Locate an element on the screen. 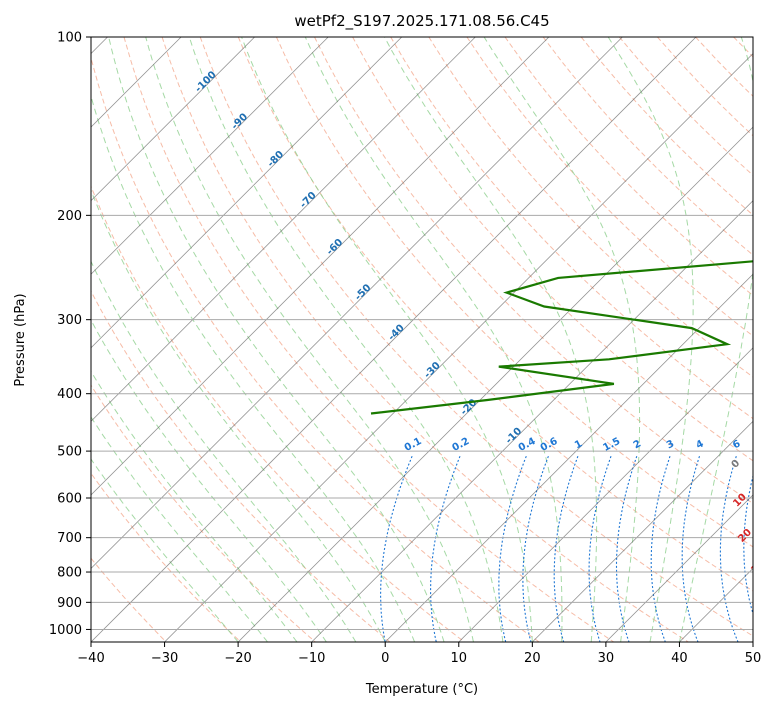  profile-line is located at coordinates (561, 337).